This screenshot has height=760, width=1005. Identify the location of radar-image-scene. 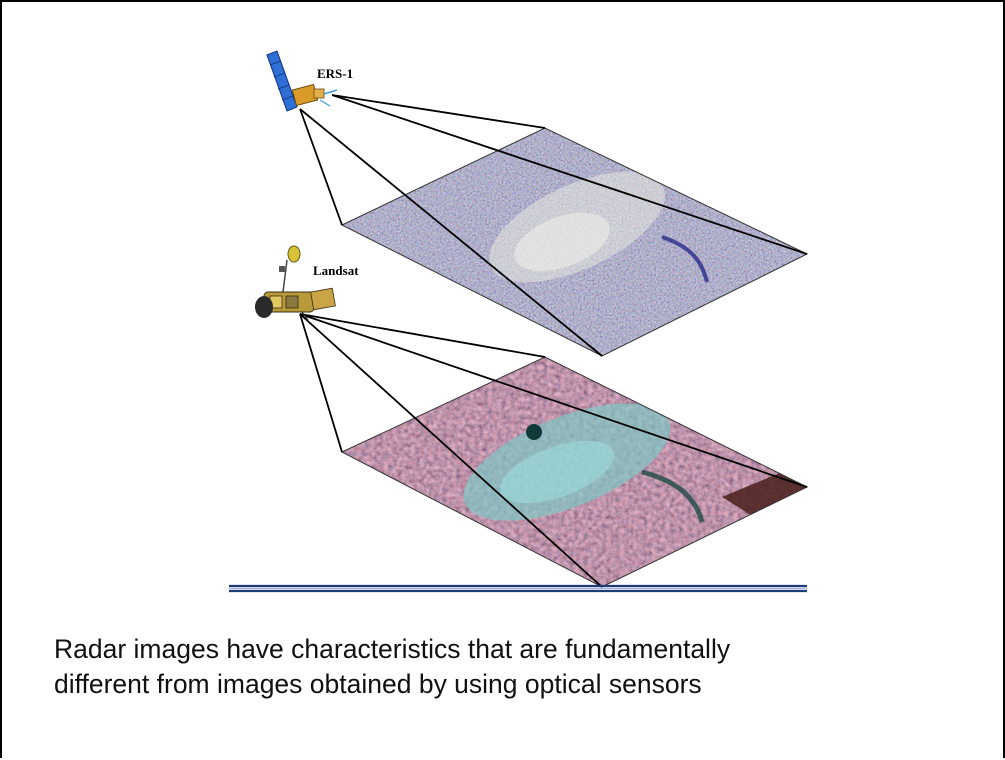
(574, 242).